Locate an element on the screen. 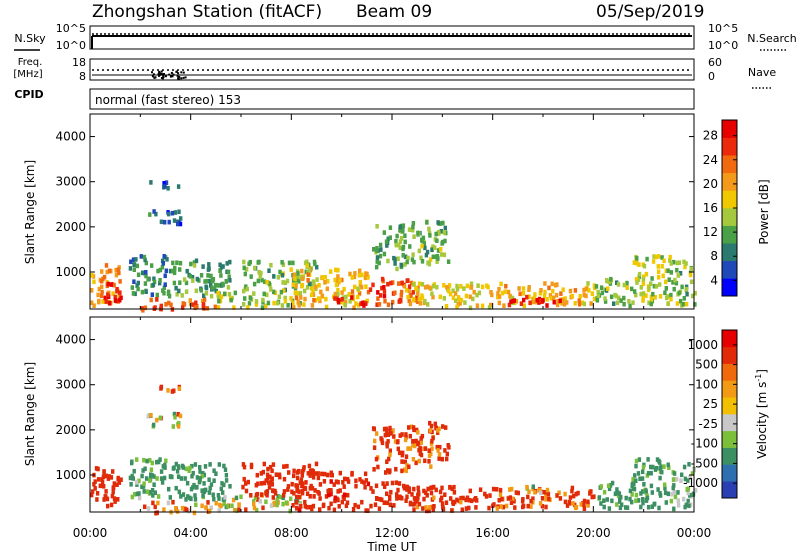  colorbar-tick-label: 1000 is located at coordinates (702, 345).